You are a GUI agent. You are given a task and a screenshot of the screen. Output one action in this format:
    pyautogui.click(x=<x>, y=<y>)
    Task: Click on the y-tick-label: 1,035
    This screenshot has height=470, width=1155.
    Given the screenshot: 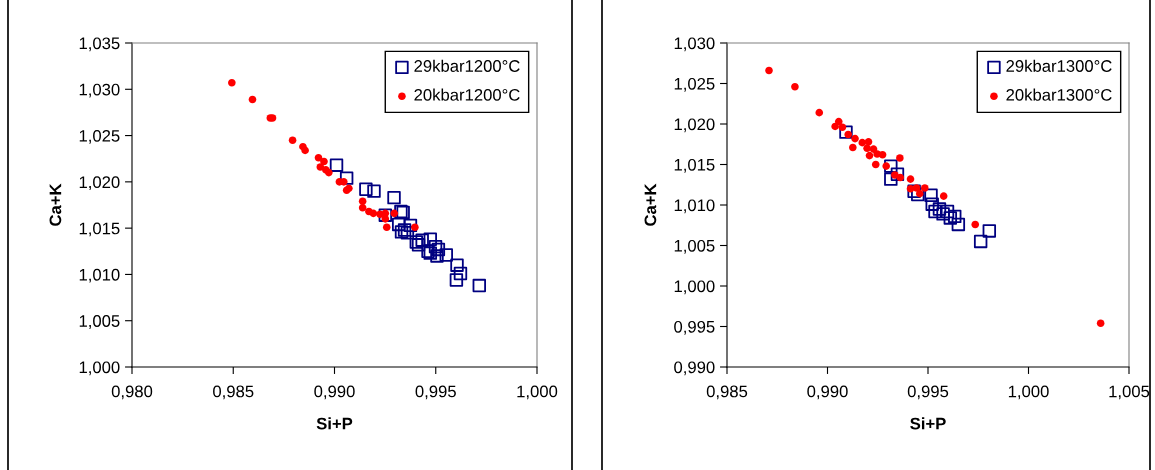 What is the action you would take?
    pyautogui.click(x=99, y=44)
    